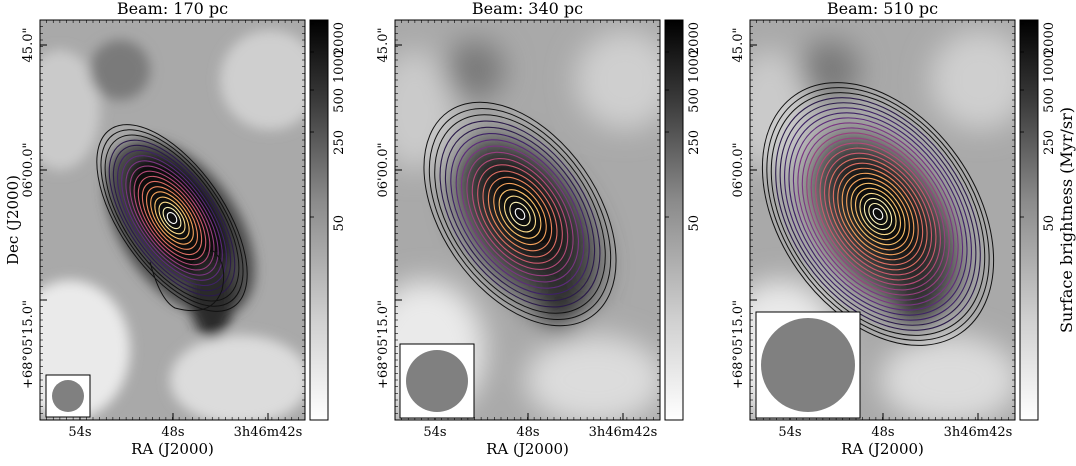 This screenshot has width=1076, height=466. Describe the element at coordinates (1066, 220) in the screenshot. I see `colorbar-label: Surface brightness (Myr/sr)` at that location.